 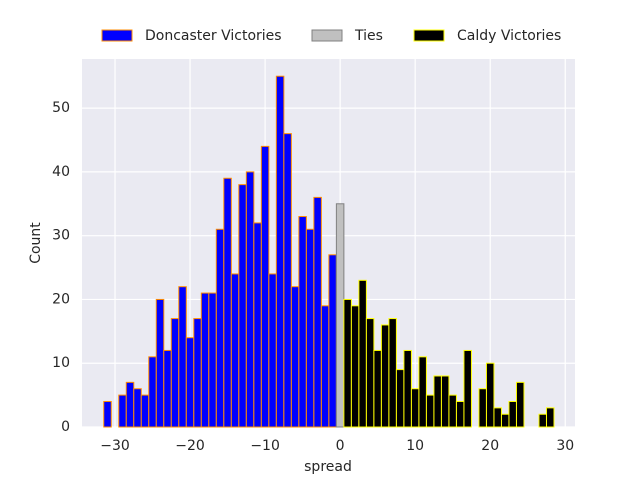 I want to click on x-axis-label: spread, so click(x=328, y=467).